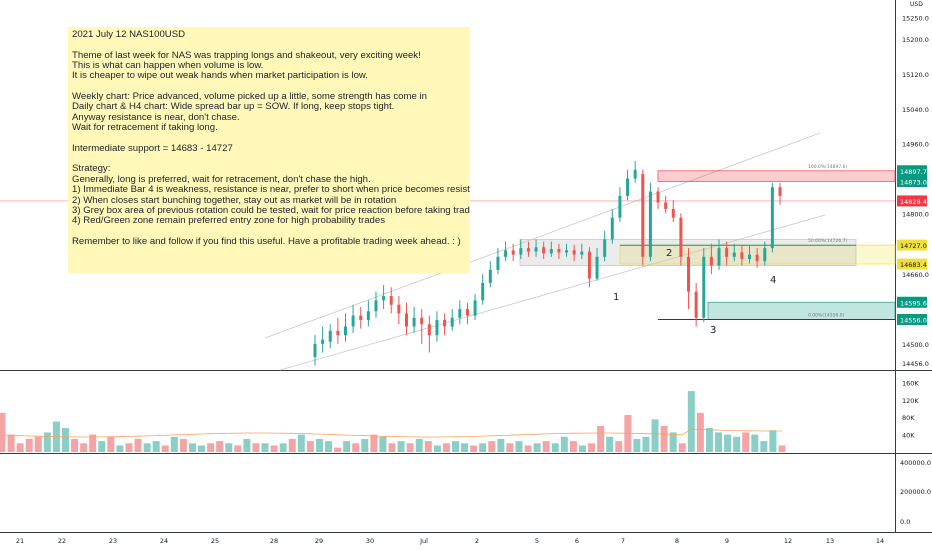 Image resolution: width=932 pixels, height=550 pixels. I want to click on x-tick-label: 9, so click(727, 541).